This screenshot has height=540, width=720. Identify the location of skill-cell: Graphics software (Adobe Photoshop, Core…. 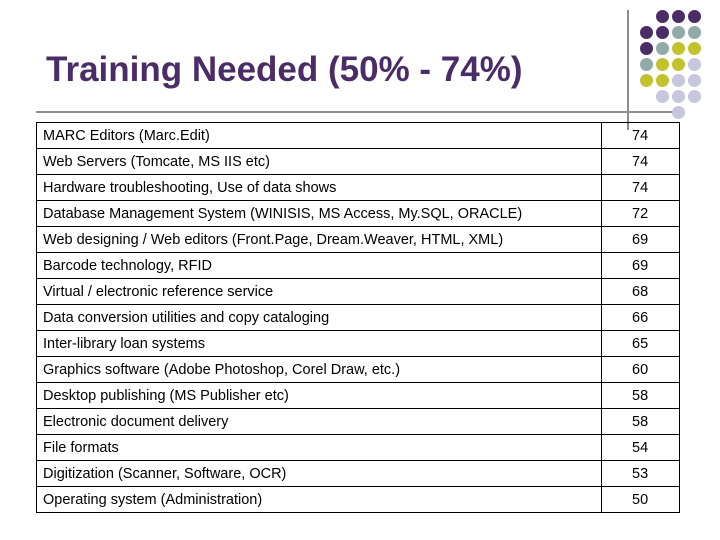
(319, 369).